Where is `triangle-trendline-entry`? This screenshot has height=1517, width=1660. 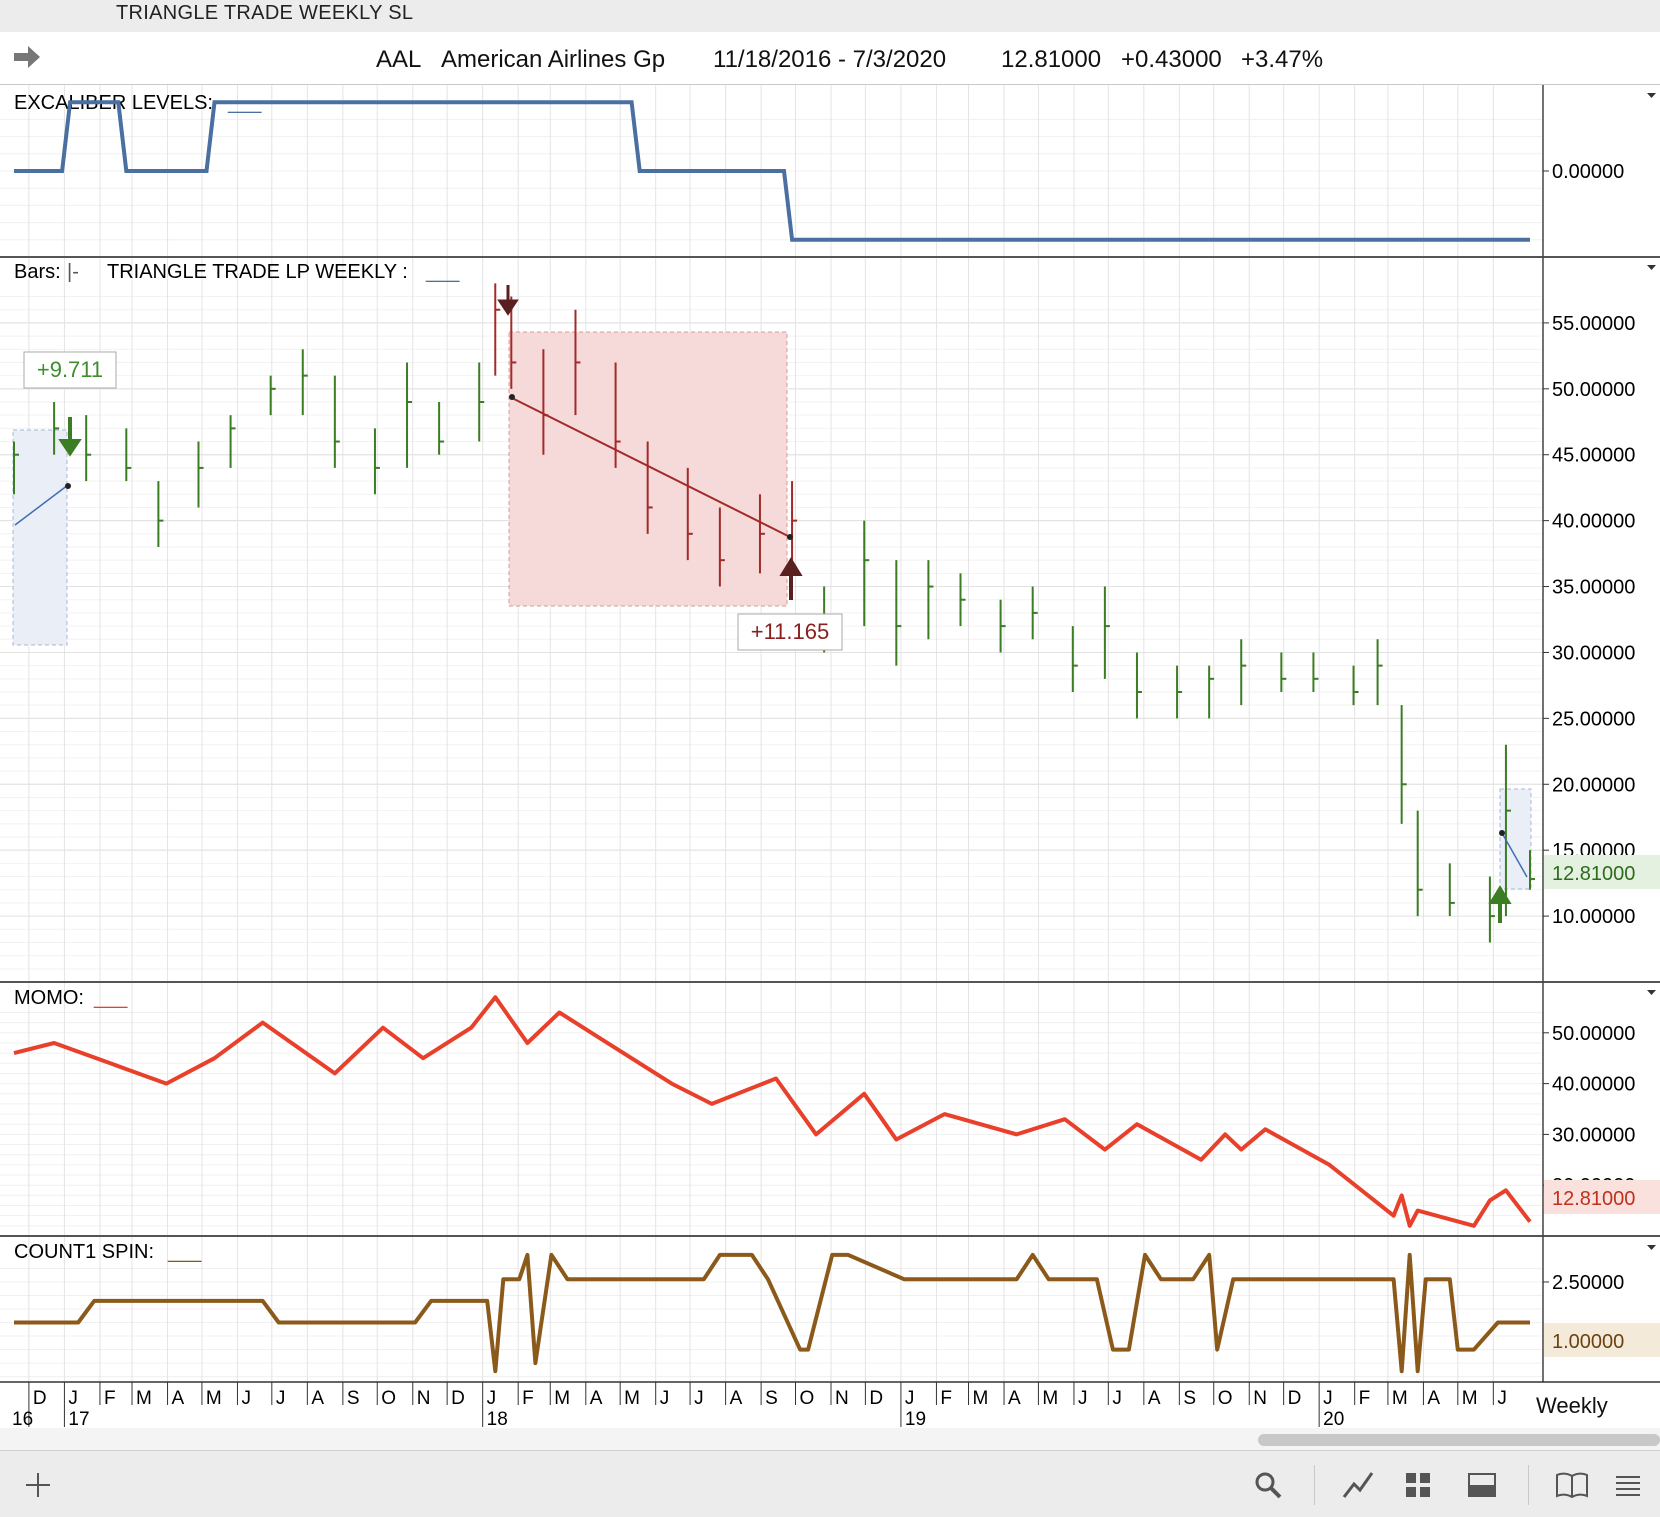 triangle-trendline-entry is located at coordinates (41, 505).